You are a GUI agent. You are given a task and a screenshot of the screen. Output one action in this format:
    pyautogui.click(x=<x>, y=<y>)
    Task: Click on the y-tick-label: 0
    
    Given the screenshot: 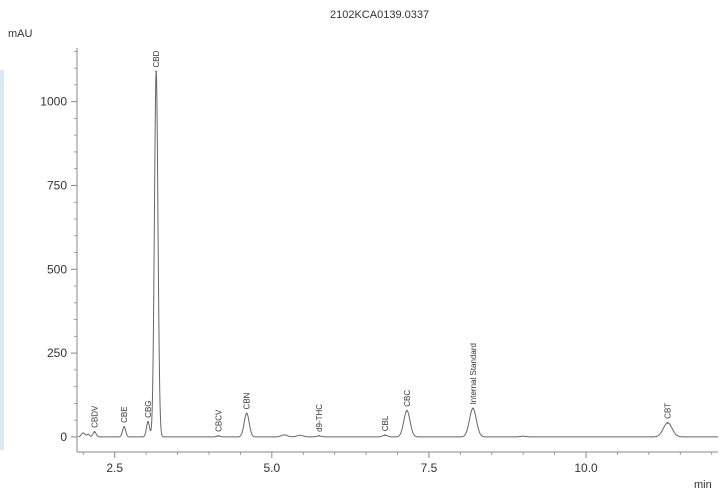 What is the action you would take?
    pyautogui.click(x=63, y=437)
    